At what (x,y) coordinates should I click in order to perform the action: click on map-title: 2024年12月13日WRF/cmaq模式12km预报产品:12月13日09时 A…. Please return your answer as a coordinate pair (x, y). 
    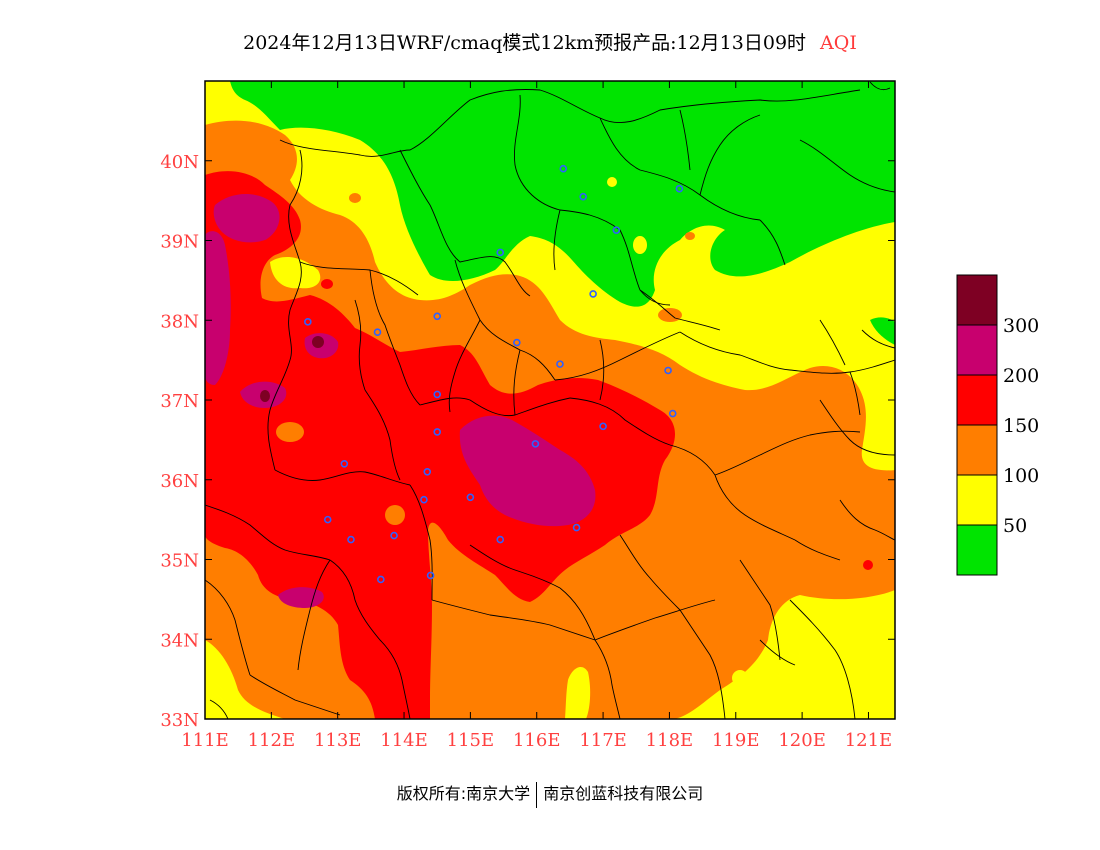
    Looking at the image, I should click on (550, 41).